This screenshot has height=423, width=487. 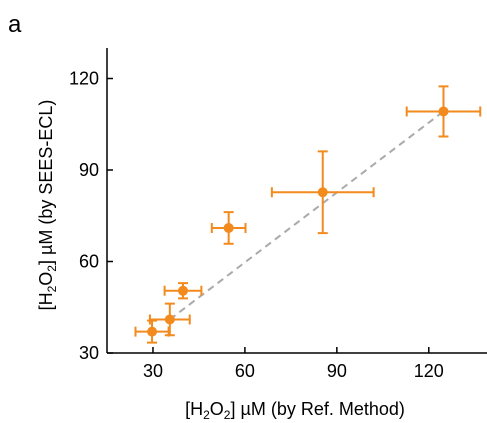 What do you see at coordinates (89, 262) in the screenshot?
I see `y-tick-label: 60` at bounding box center [89, 262].